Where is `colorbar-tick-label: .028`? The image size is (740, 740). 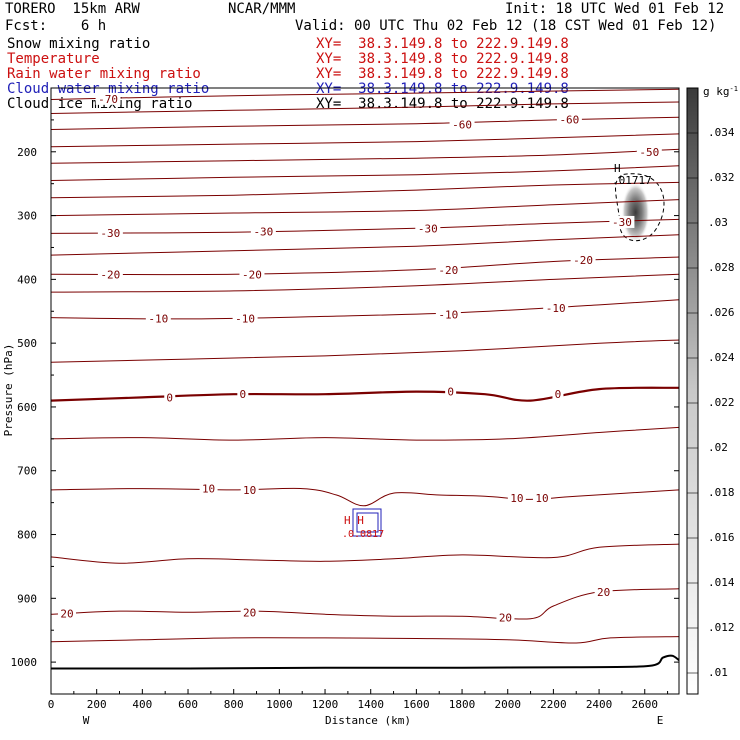 colorbar-tick-label: .028 is located at coordinates (721, 267).